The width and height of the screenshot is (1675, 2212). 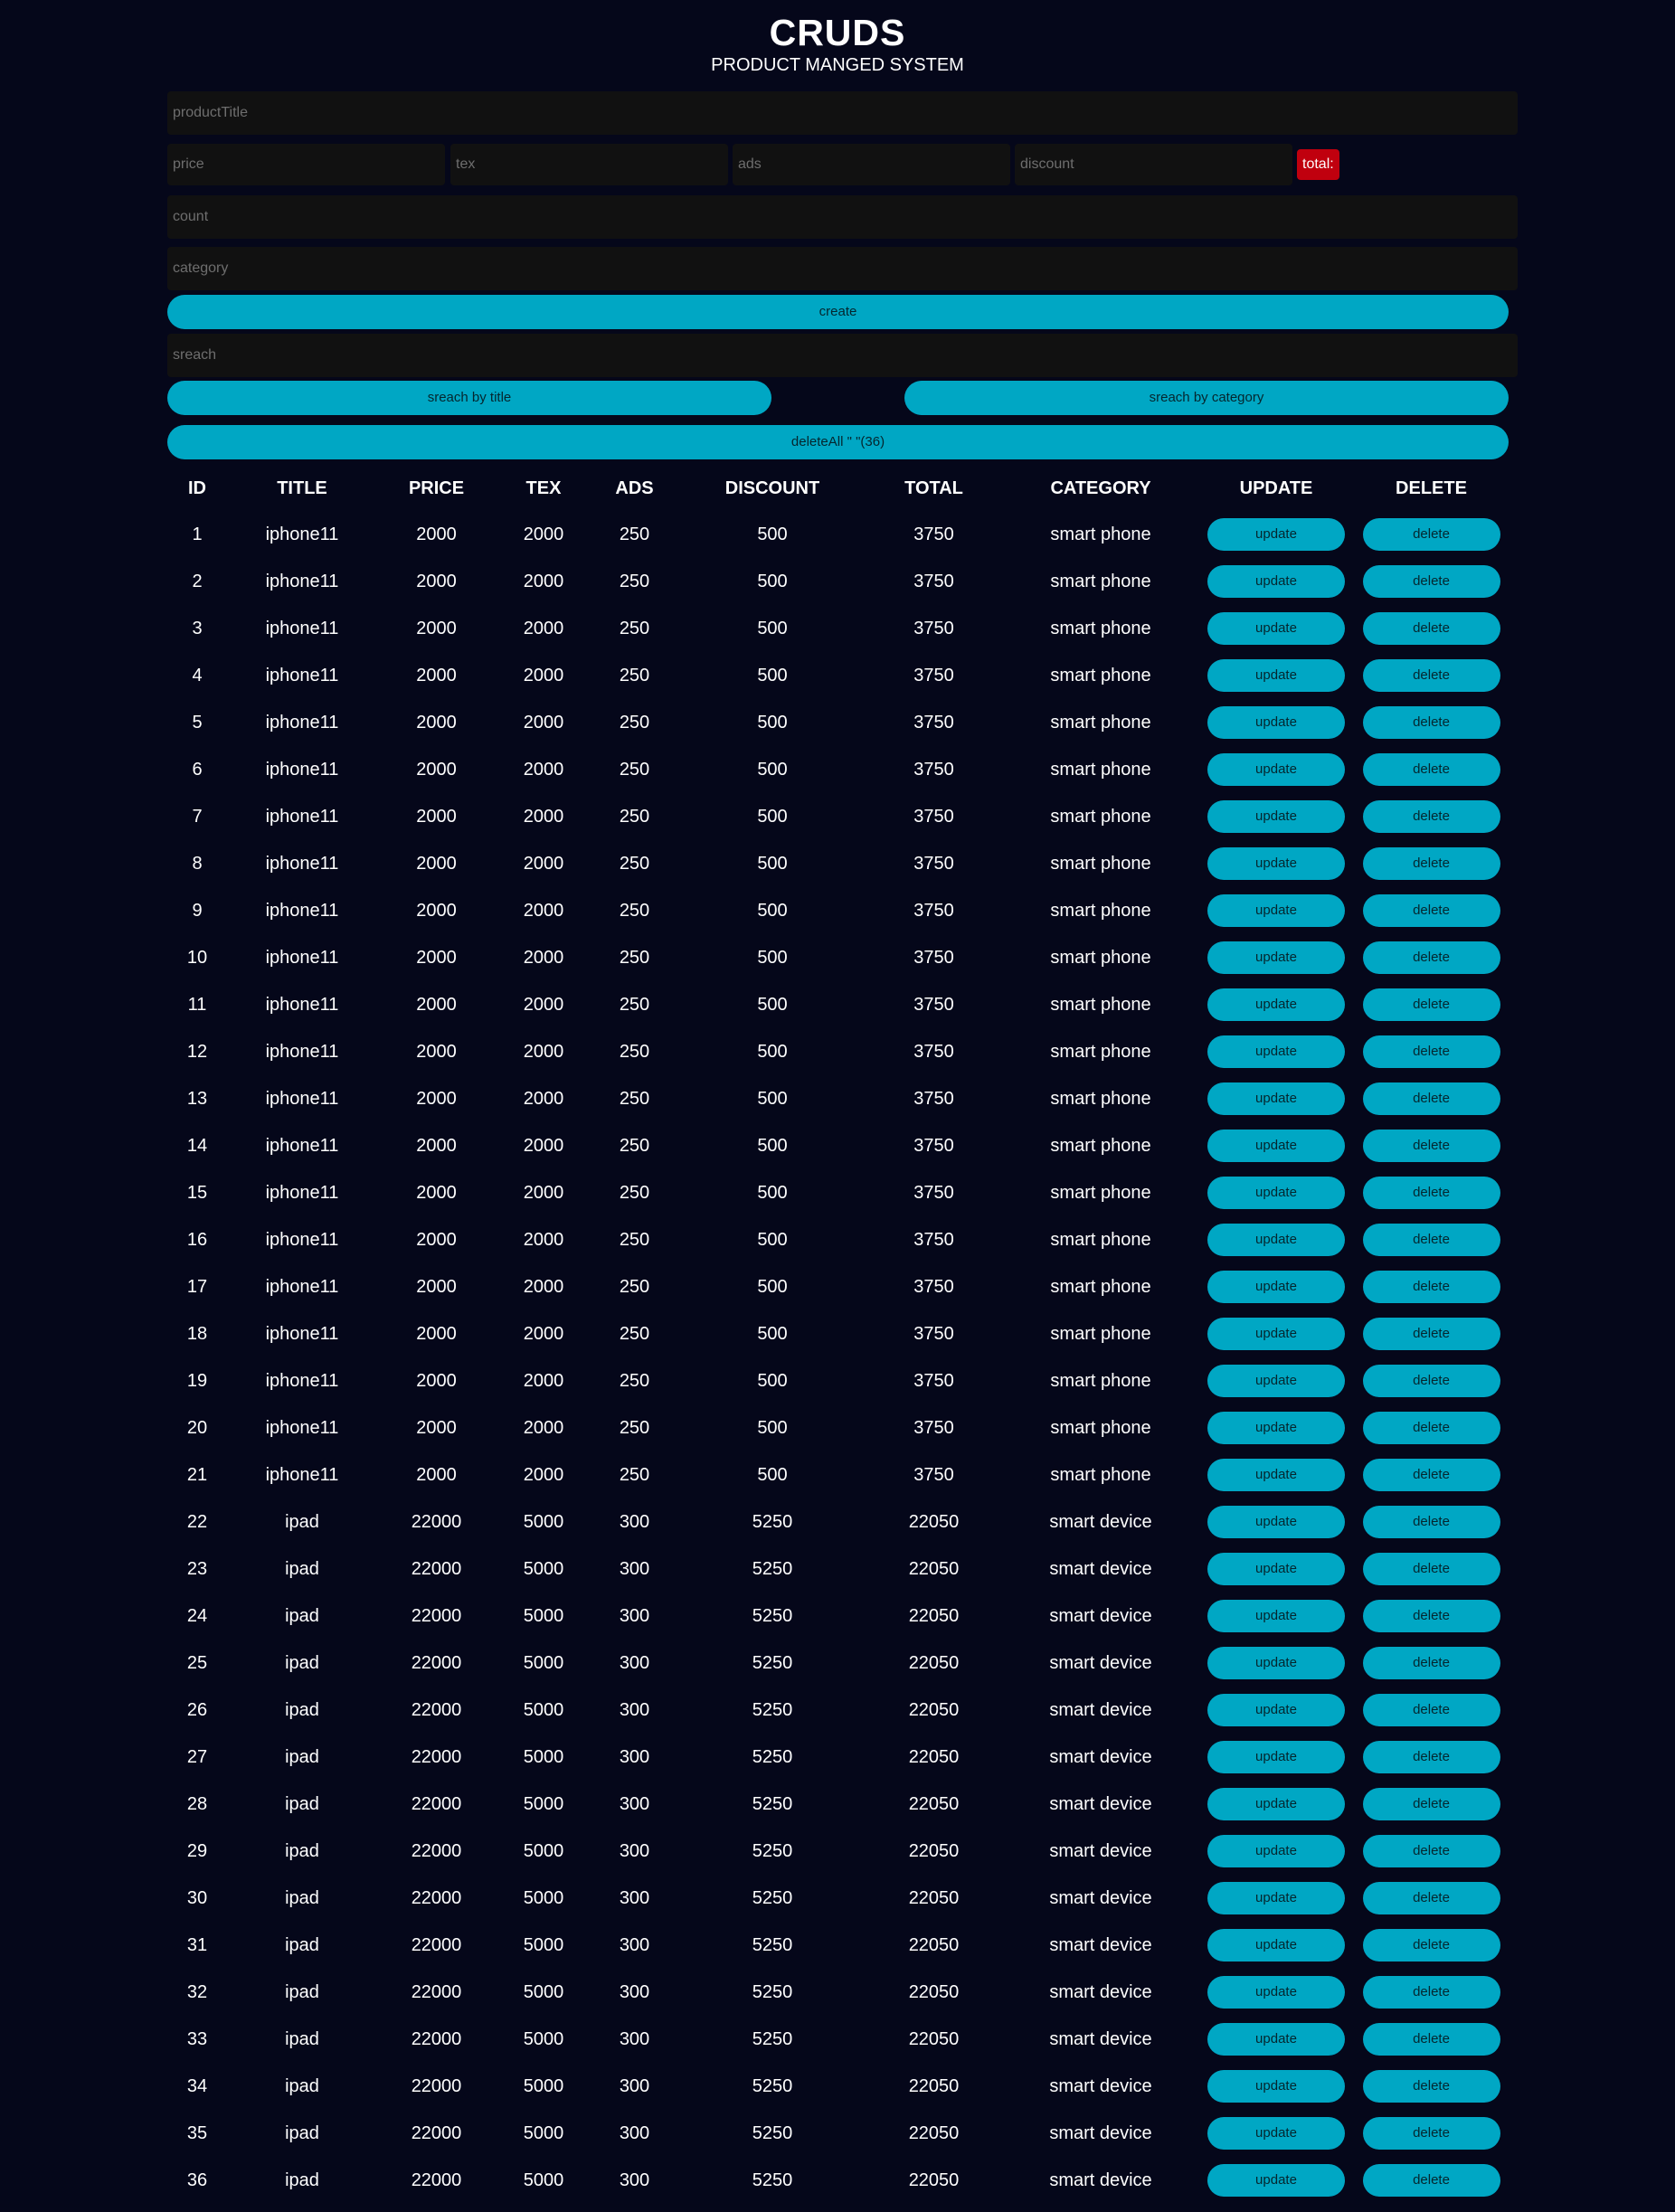 I want to click on discount-input, so click(x=1153, y=164).